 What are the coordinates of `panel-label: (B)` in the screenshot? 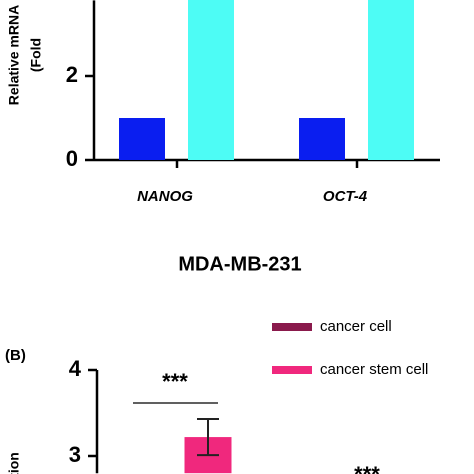 It's located at (15, 355).